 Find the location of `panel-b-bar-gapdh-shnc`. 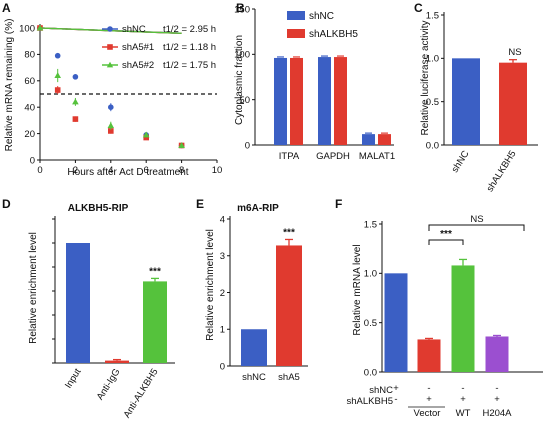

panel-b-bar-gapdh-shnc is located at coordinates (324, 101).